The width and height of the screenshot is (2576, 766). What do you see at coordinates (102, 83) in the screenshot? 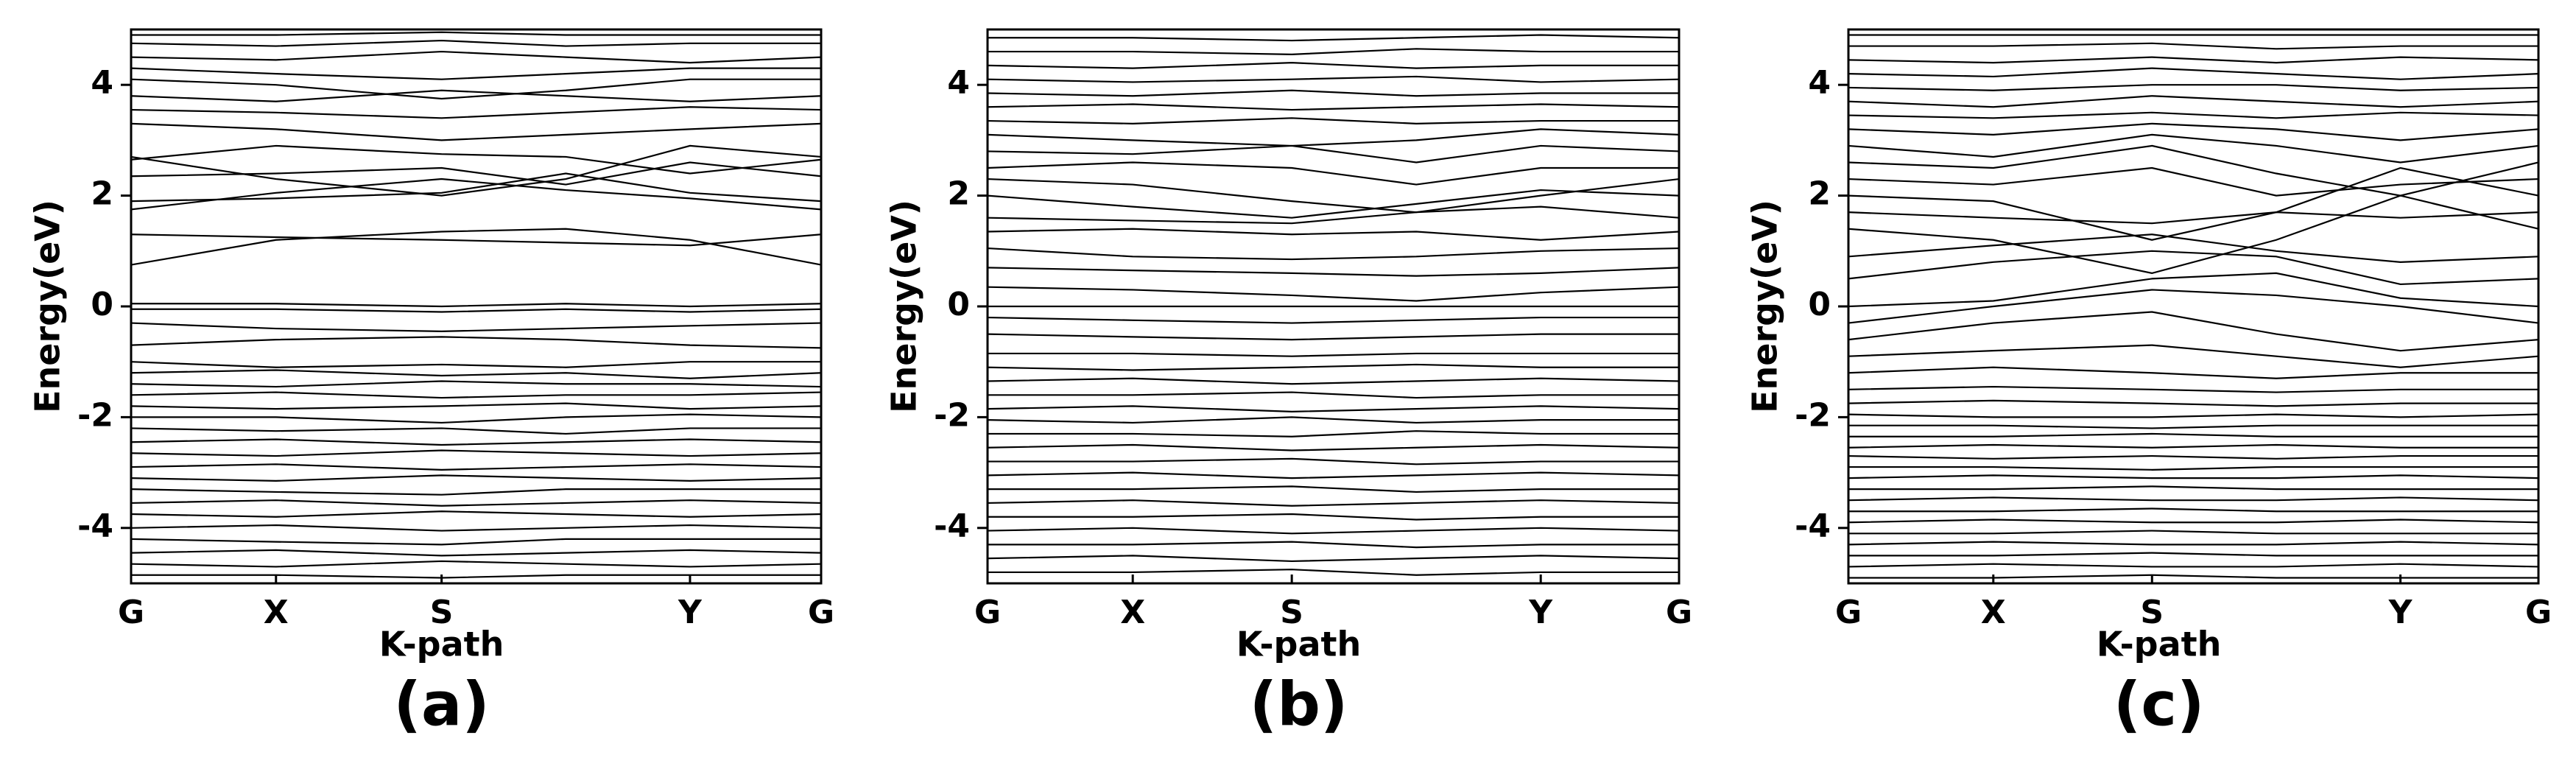
I see `y-tick-label: 4` at bounding box center [102, 83].